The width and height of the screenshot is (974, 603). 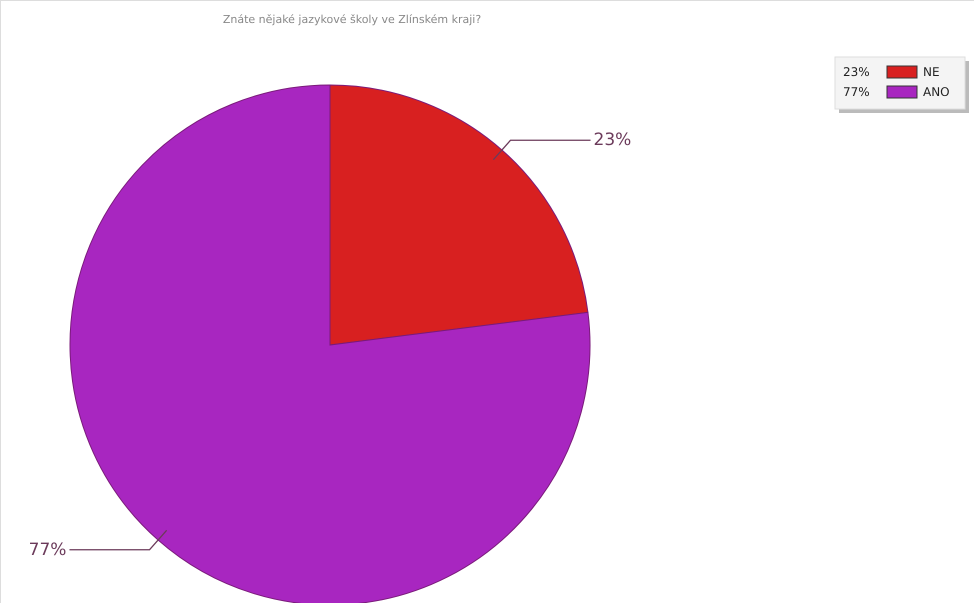 I want to click on data-label: 23%, so click(x=613, y=140).